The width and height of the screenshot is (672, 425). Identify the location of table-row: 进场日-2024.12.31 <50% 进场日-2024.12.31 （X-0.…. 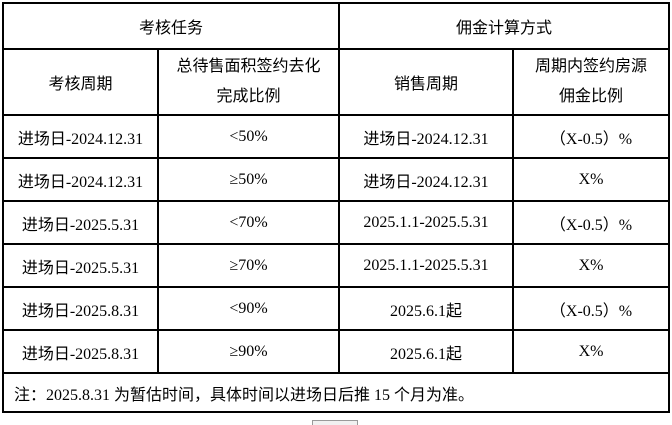
(336, 136).